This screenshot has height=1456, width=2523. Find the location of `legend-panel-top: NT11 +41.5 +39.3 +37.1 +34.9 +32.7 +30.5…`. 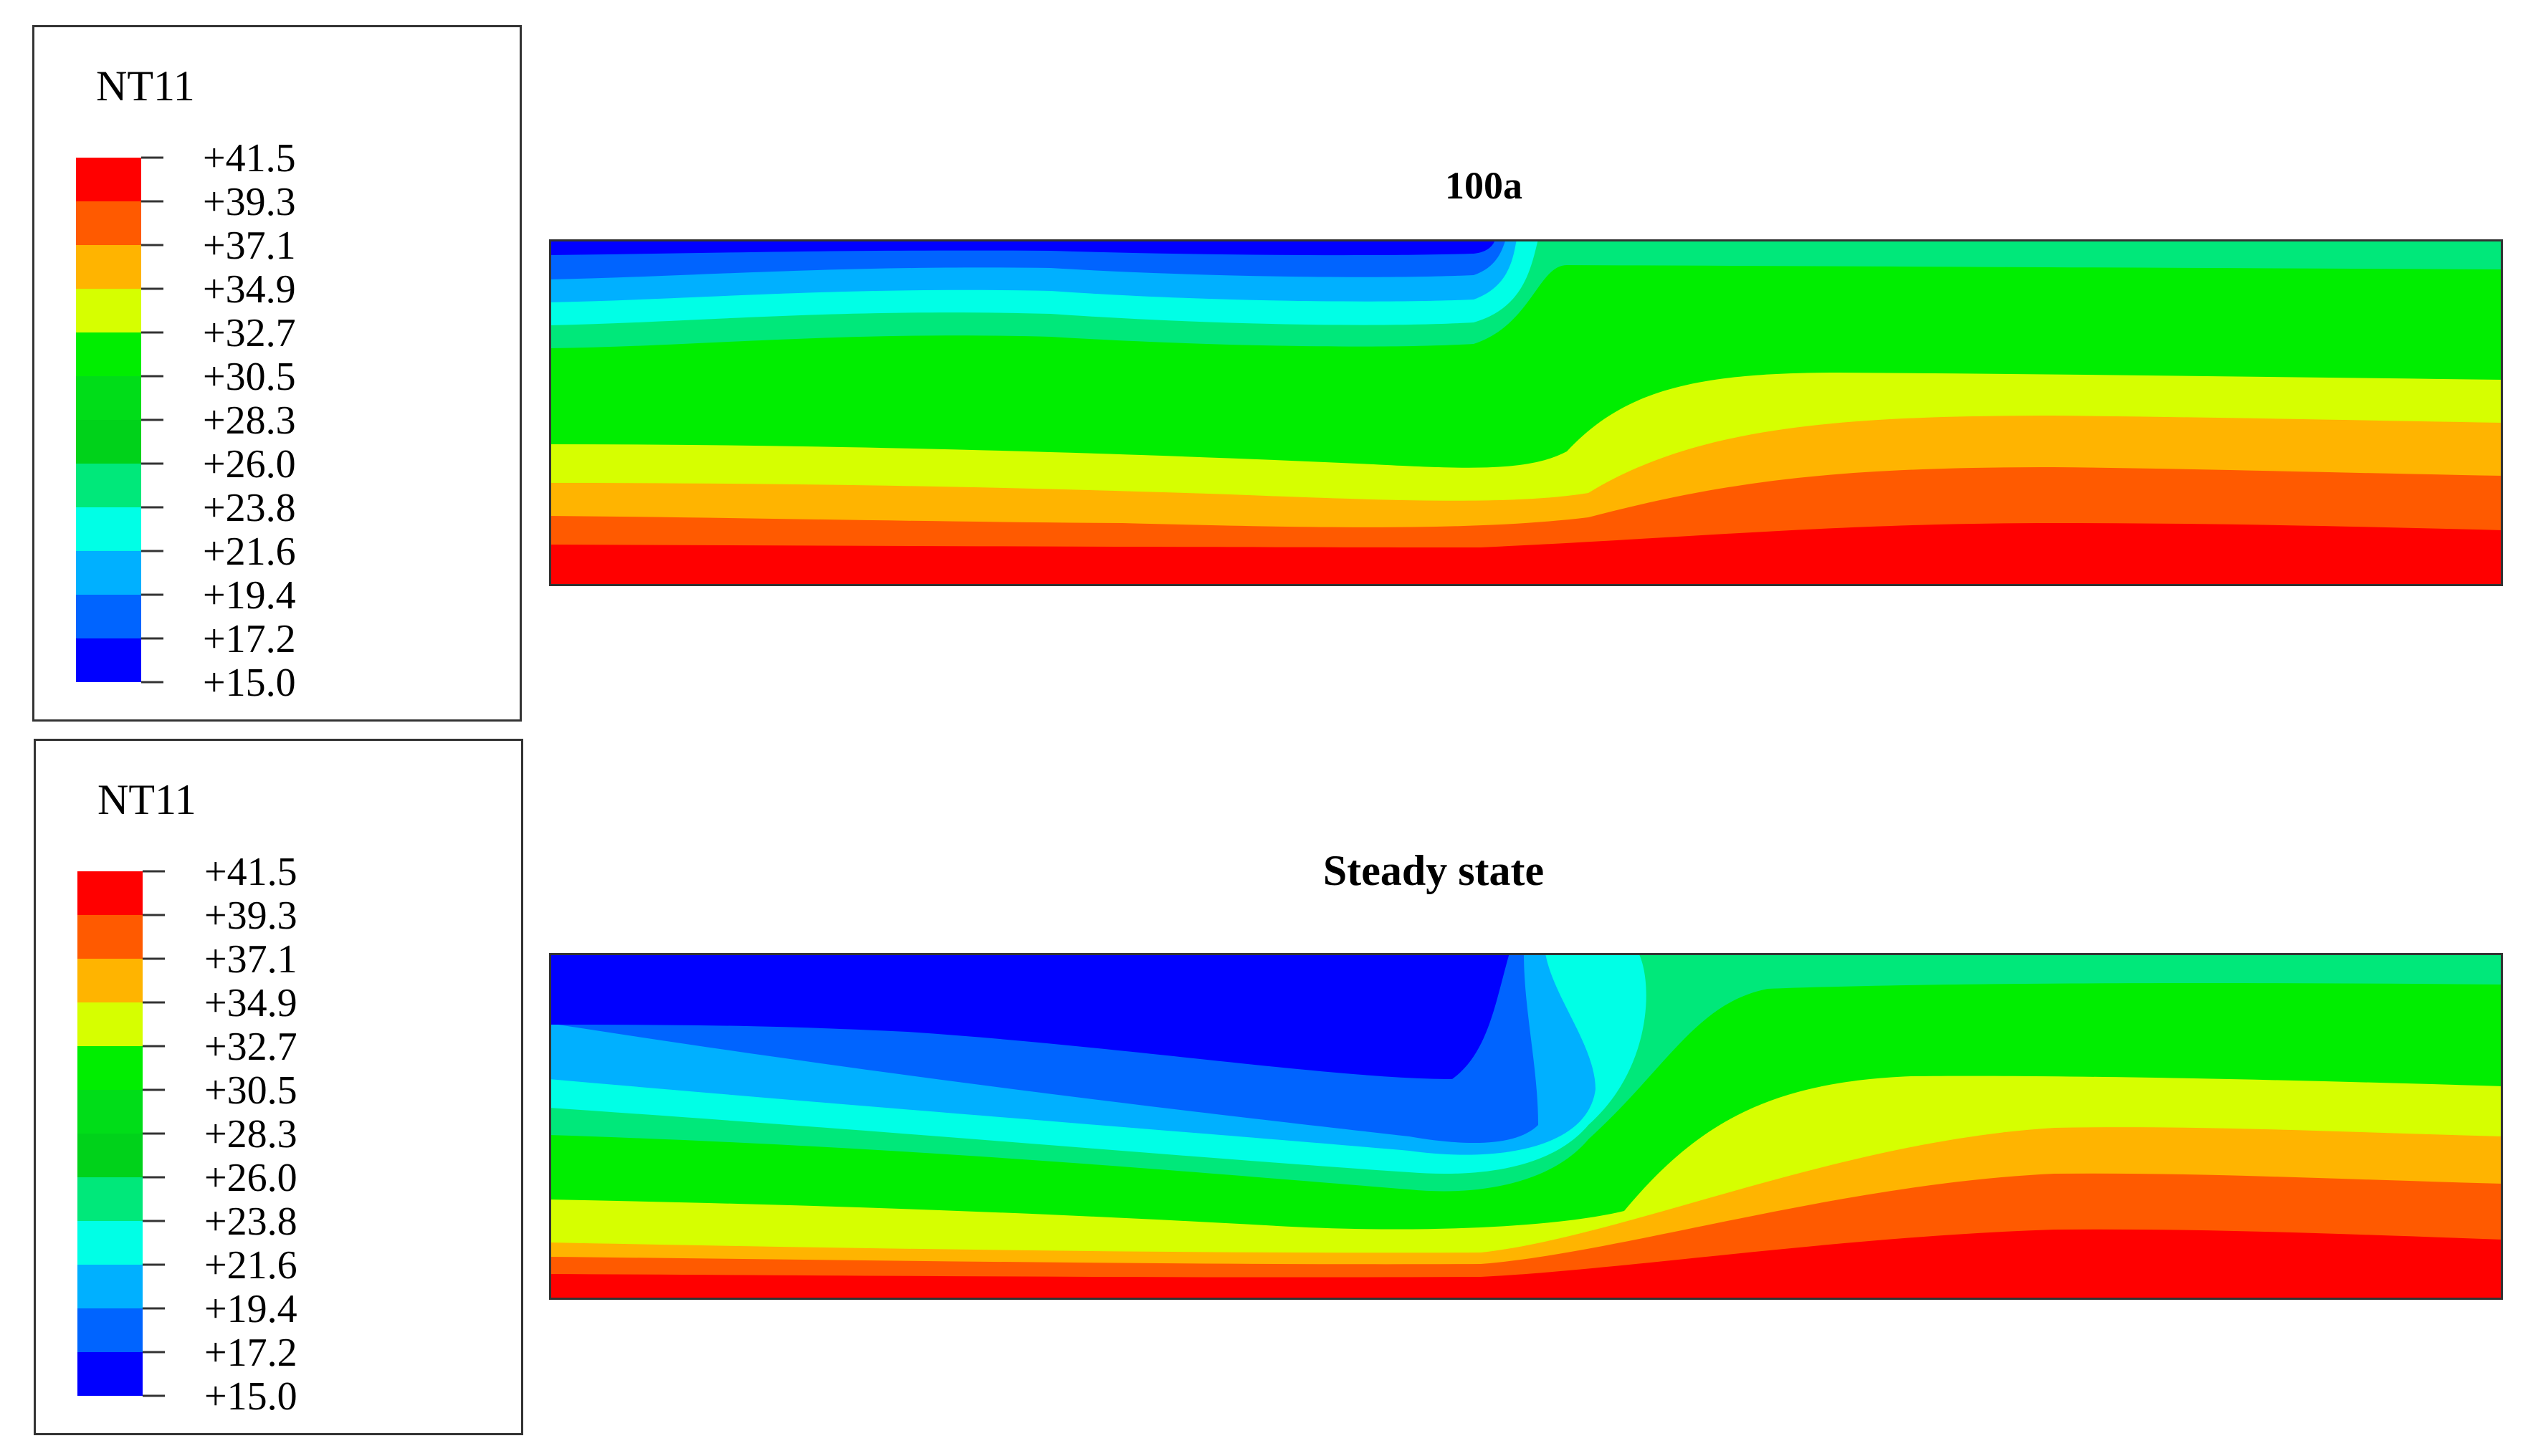

legend-panel-top: NT11 +41.5 +39.3 +37.1 +34.9 +32.7 +30.5… is located at coordinates (277, 373).